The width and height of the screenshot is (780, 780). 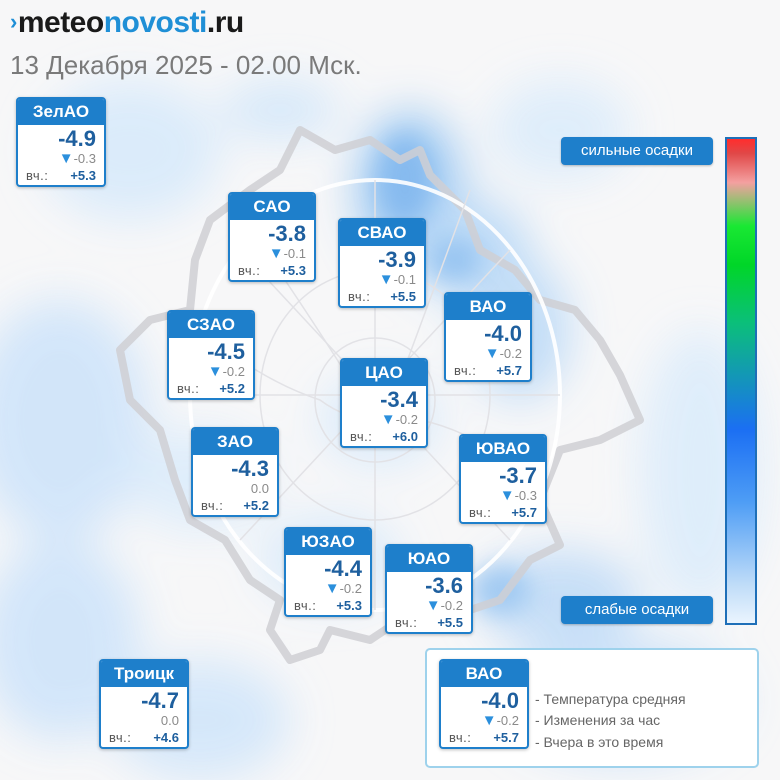 What do you see at coordinates (384, 437) in the screenshot?
I see `yesterday-row: вч.: +6.0` at bounding box center [384, 437].